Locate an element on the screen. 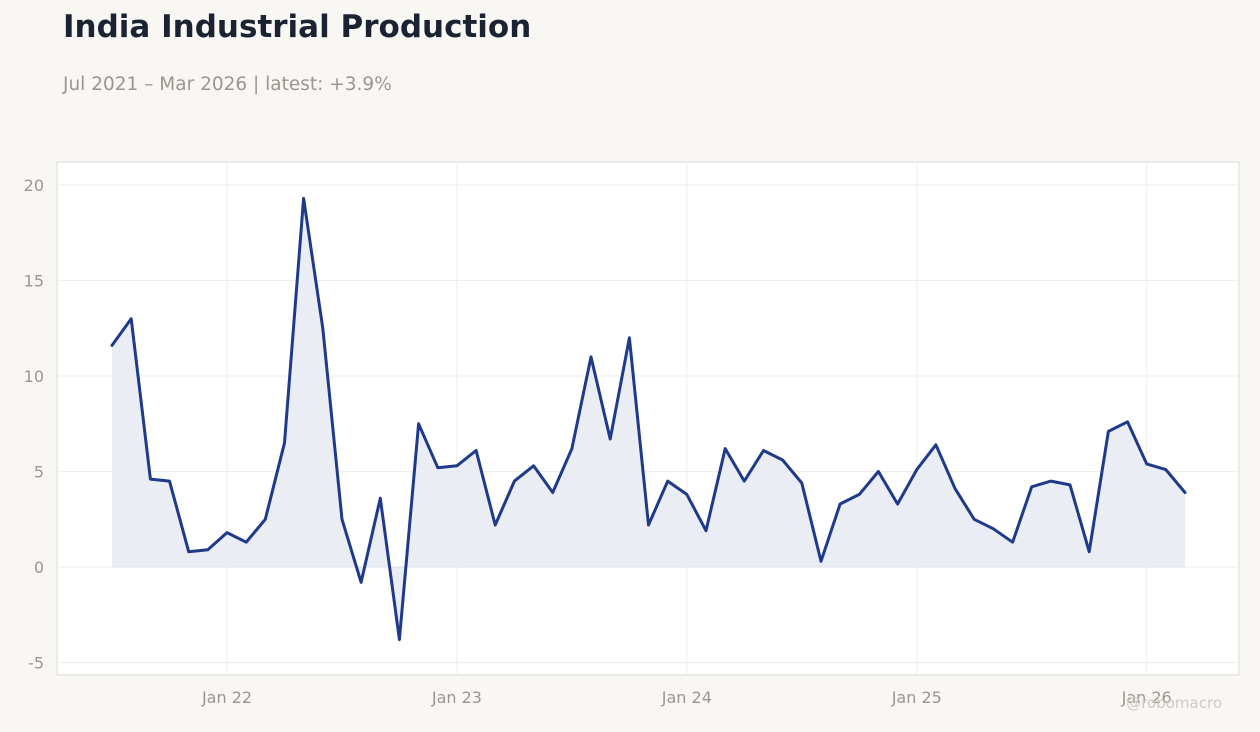 This screenshot has width=1260, height=732. y-tick-label: -5 is located at coordinates (36, 663).